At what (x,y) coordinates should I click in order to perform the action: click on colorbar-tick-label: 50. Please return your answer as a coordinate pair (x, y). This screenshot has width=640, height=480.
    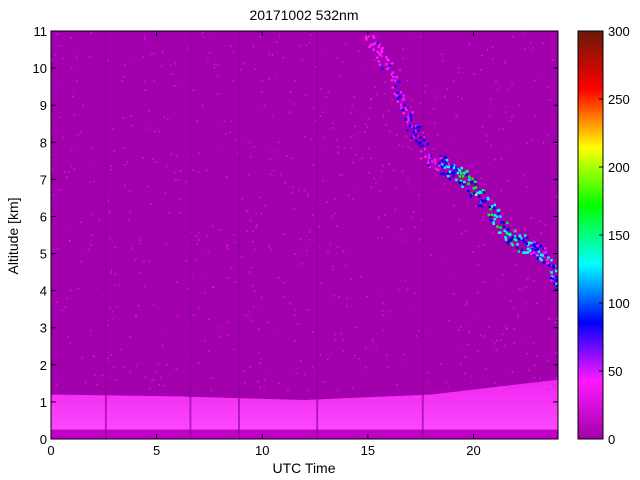
    Looking at the image, I should click on (615, 371).